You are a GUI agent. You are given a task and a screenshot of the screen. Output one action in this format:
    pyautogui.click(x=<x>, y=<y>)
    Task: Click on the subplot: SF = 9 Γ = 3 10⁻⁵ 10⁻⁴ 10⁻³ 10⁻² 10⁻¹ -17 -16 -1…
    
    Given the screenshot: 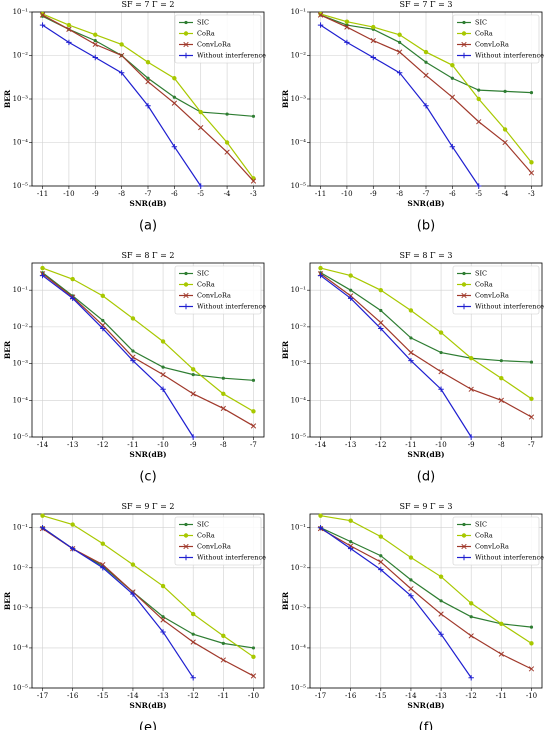 What is the action you would take?
    pyautogui.click(x=412, y=616)
    